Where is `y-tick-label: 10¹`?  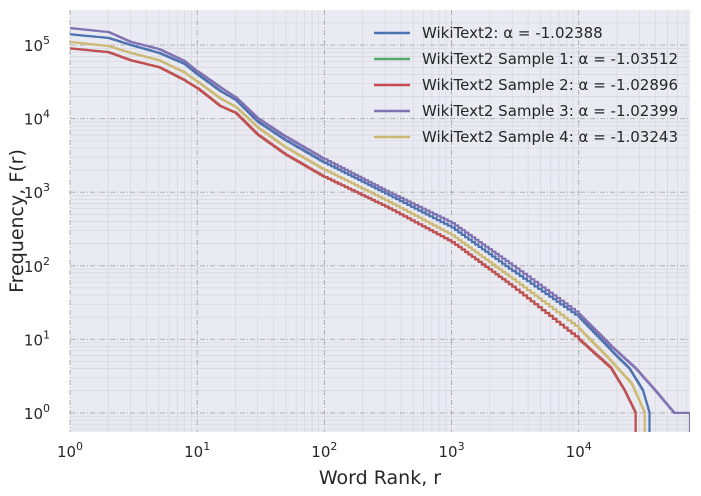
y-tick-label: 10¹ is located at coordinates (37, 338).